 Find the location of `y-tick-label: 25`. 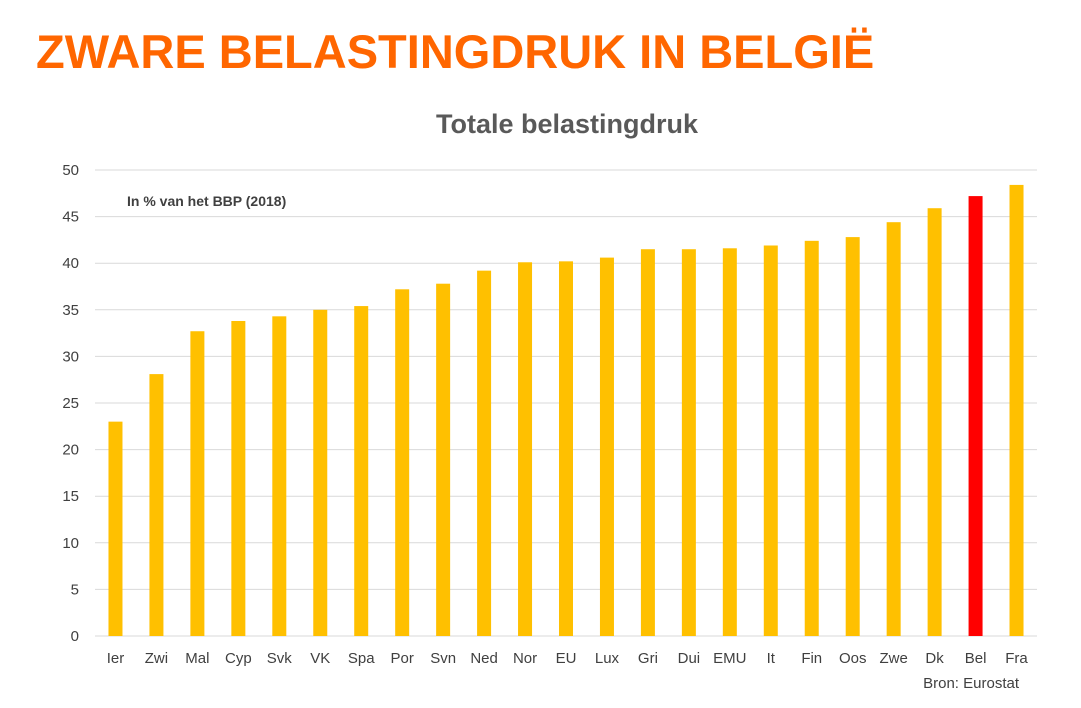

y-tick-label: 25 is located at coordinates (70, 403).